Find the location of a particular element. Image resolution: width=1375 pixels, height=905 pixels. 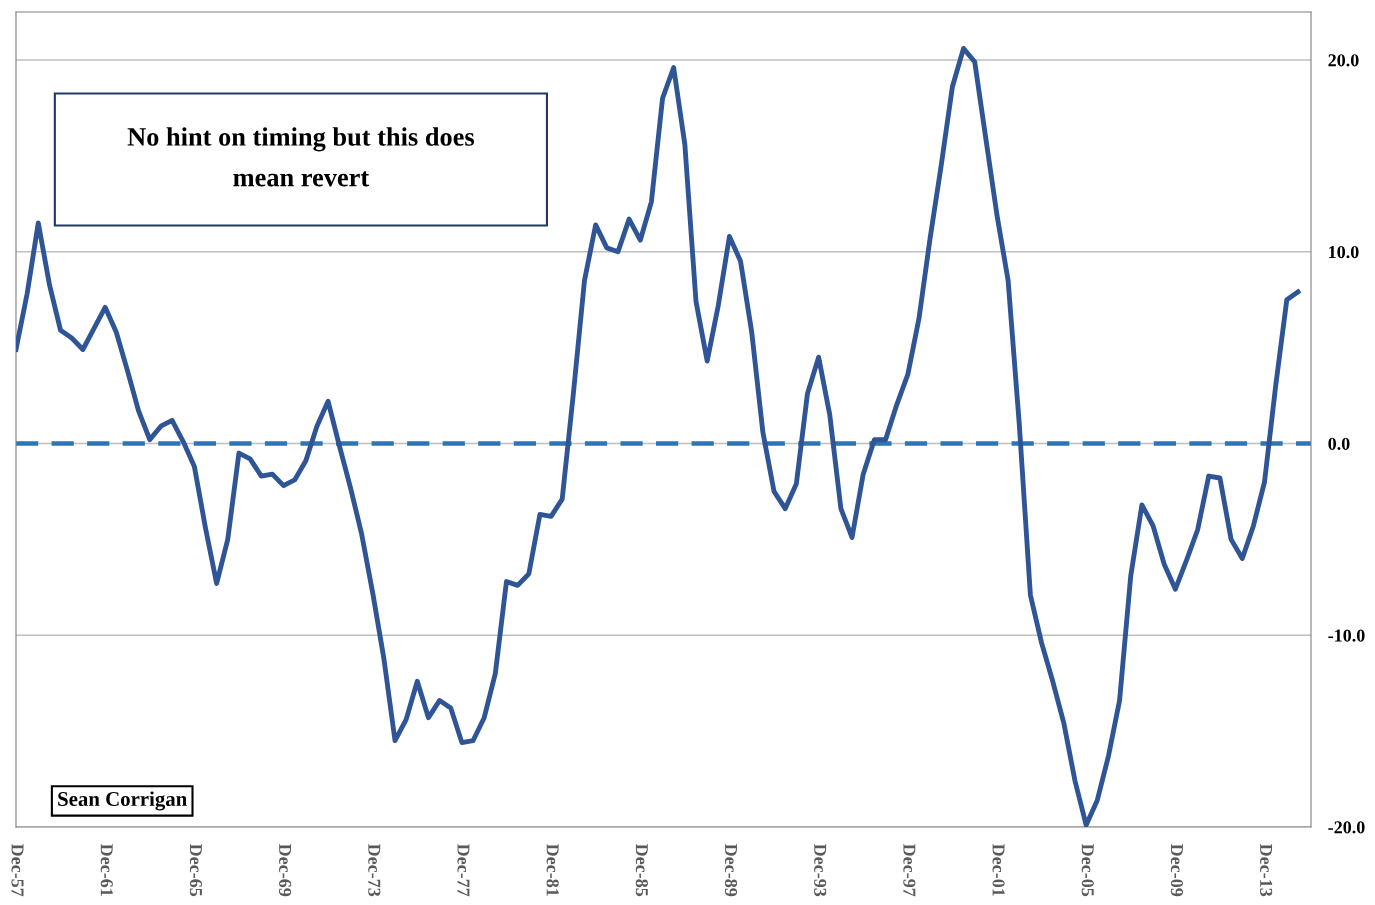

x-tick-label: Dec-05 is located at coordinates (1087, 870).